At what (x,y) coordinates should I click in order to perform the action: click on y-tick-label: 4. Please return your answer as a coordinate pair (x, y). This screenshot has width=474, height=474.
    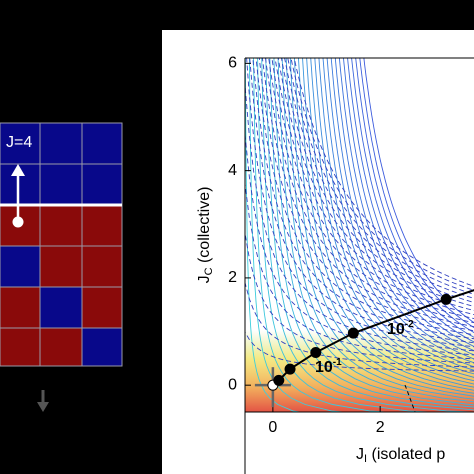
    Looking at the image, I should click on (232, 170).